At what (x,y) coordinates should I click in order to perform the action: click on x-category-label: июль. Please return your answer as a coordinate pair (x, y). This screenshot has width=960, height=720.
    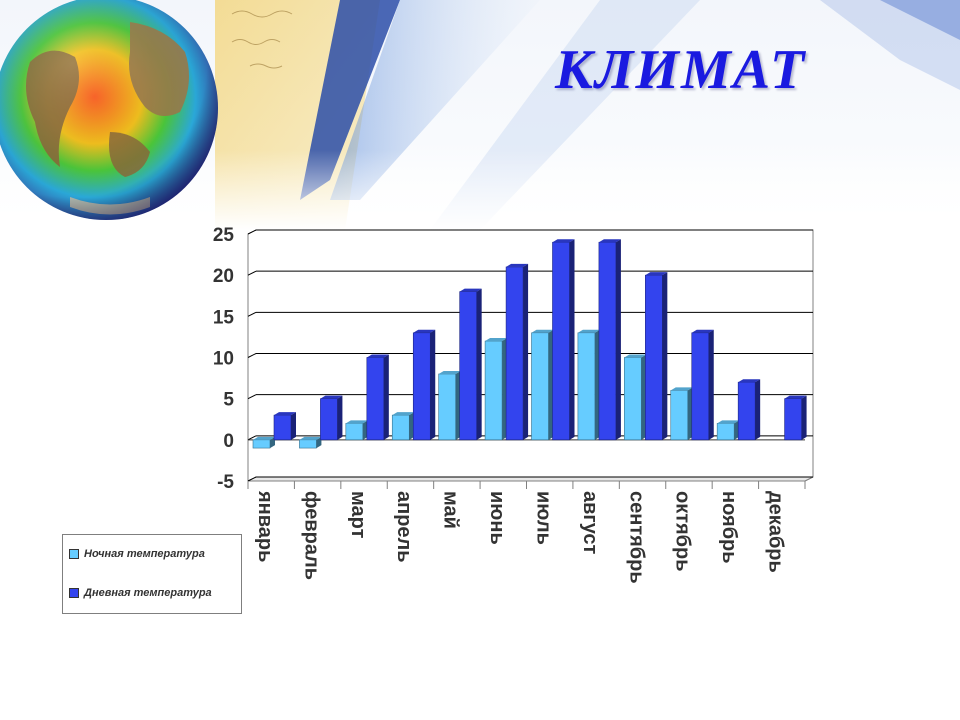
    Looking at the image, I should click on (543, 518).